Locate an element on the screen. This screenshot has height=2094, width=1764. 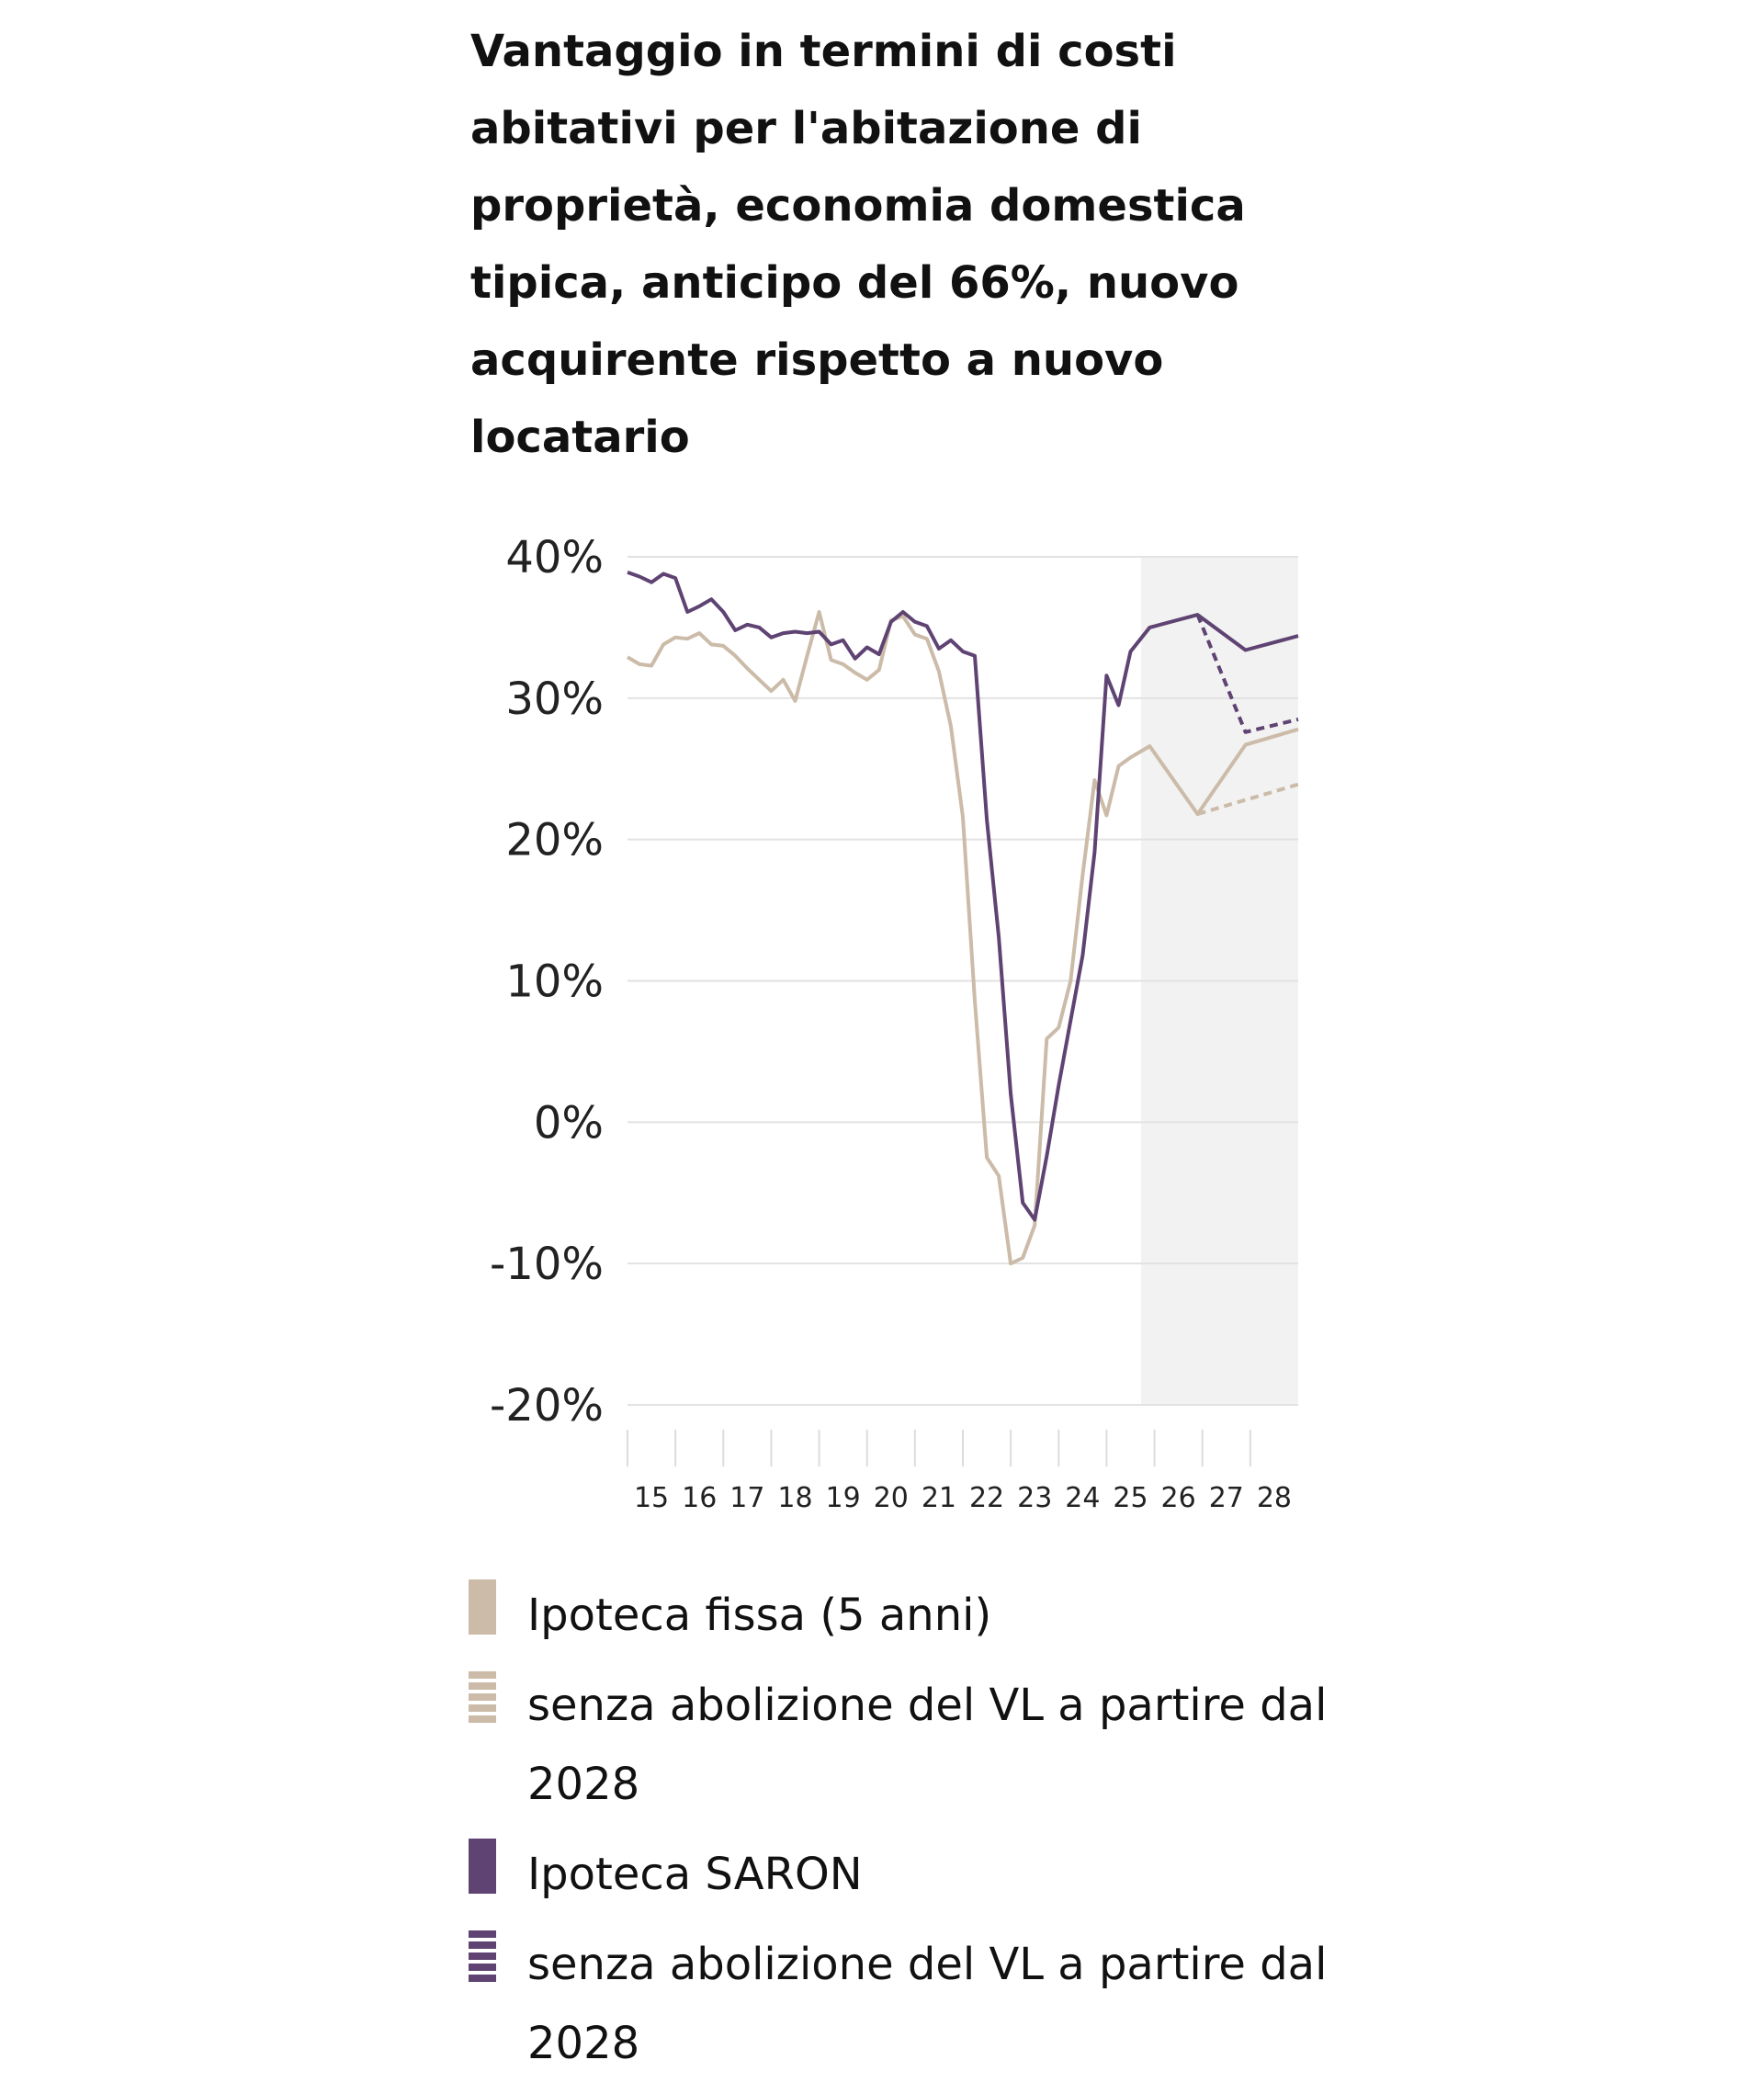
x-tick-label: 27 is located at coordinates (1226, 1498).